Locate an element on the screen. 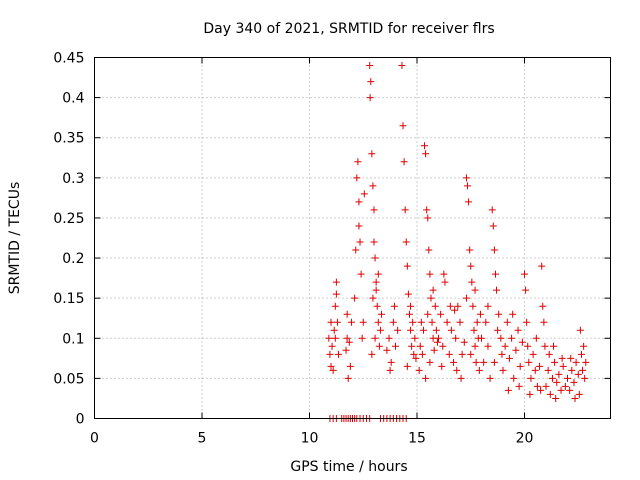 This screenshot has width=640, height=480. y-tick-label: 0.3 is located at coordinates (73, 179).